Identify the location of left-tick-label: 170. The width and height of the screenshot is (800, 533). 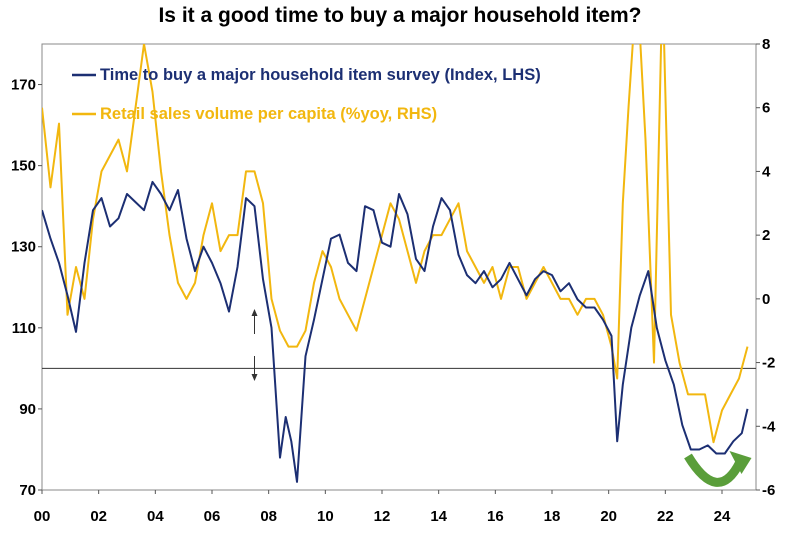
(23, 85).